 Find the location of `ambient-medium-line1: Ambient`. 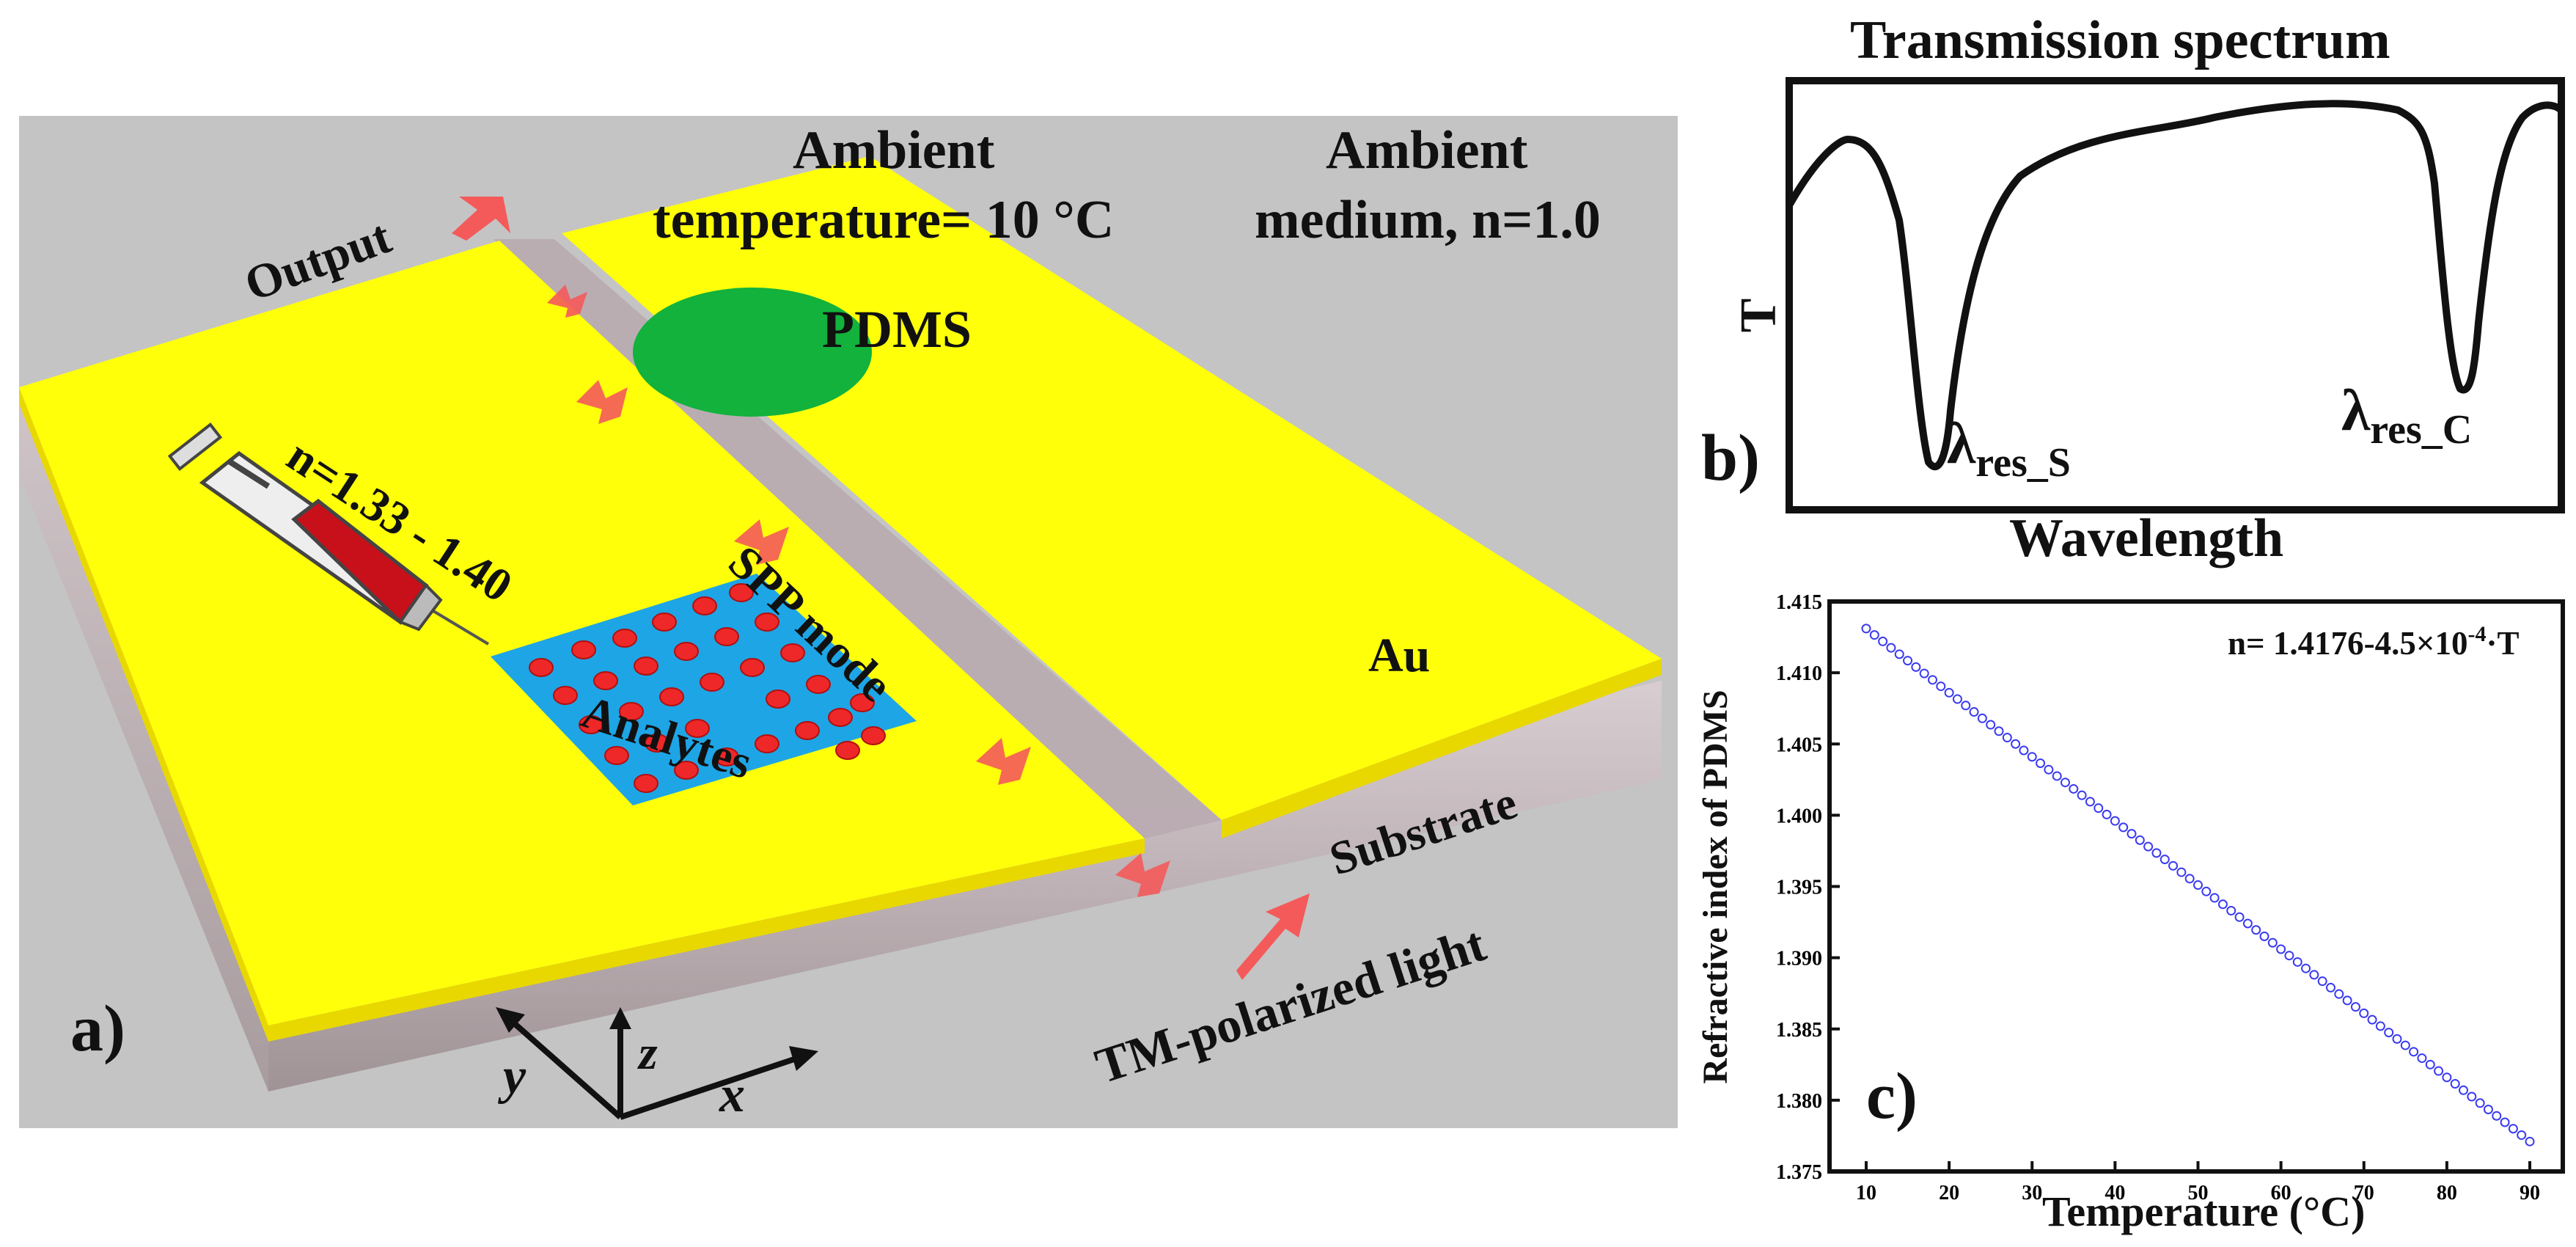

ambient-medium-line1: Ambient is located at coordinates (1427, 150).